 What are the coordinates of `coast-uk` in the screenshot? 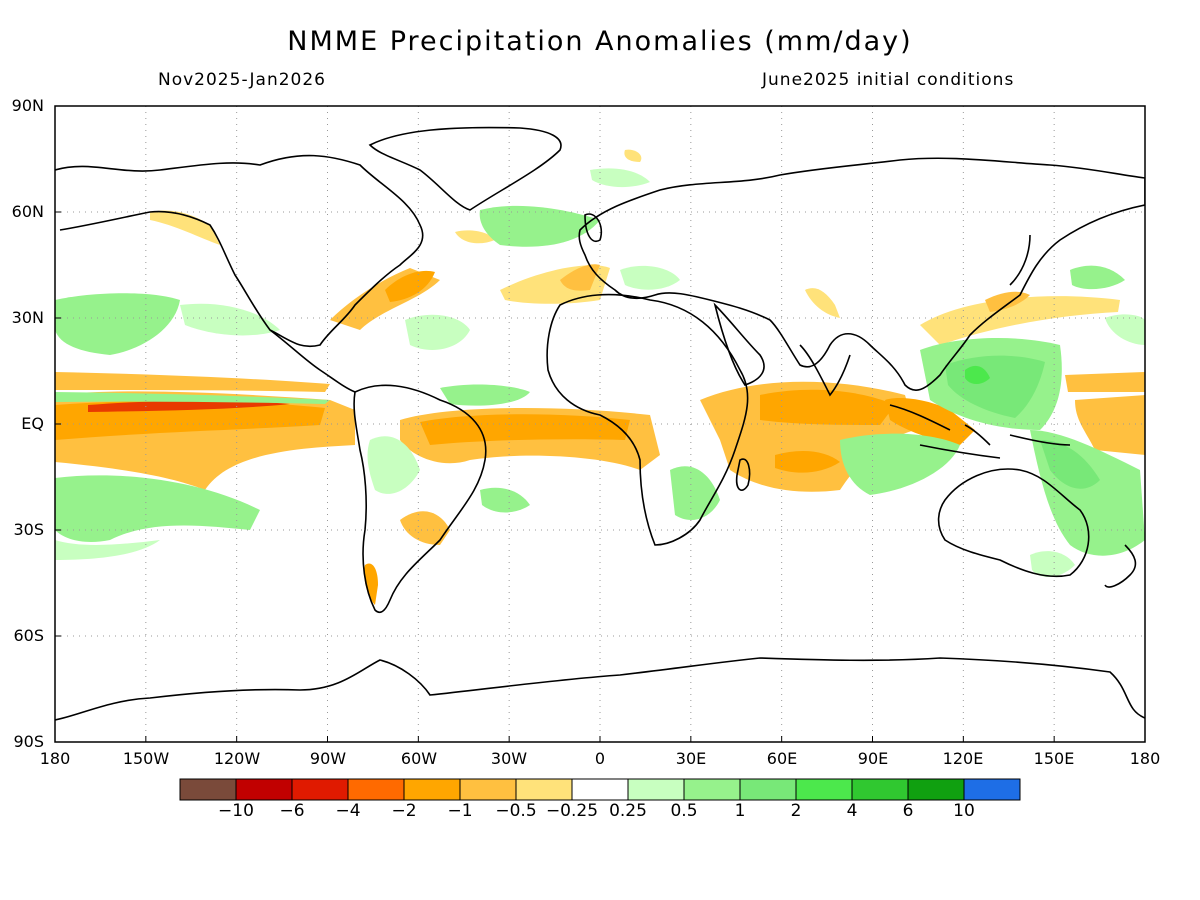 It's located at (593, 227).